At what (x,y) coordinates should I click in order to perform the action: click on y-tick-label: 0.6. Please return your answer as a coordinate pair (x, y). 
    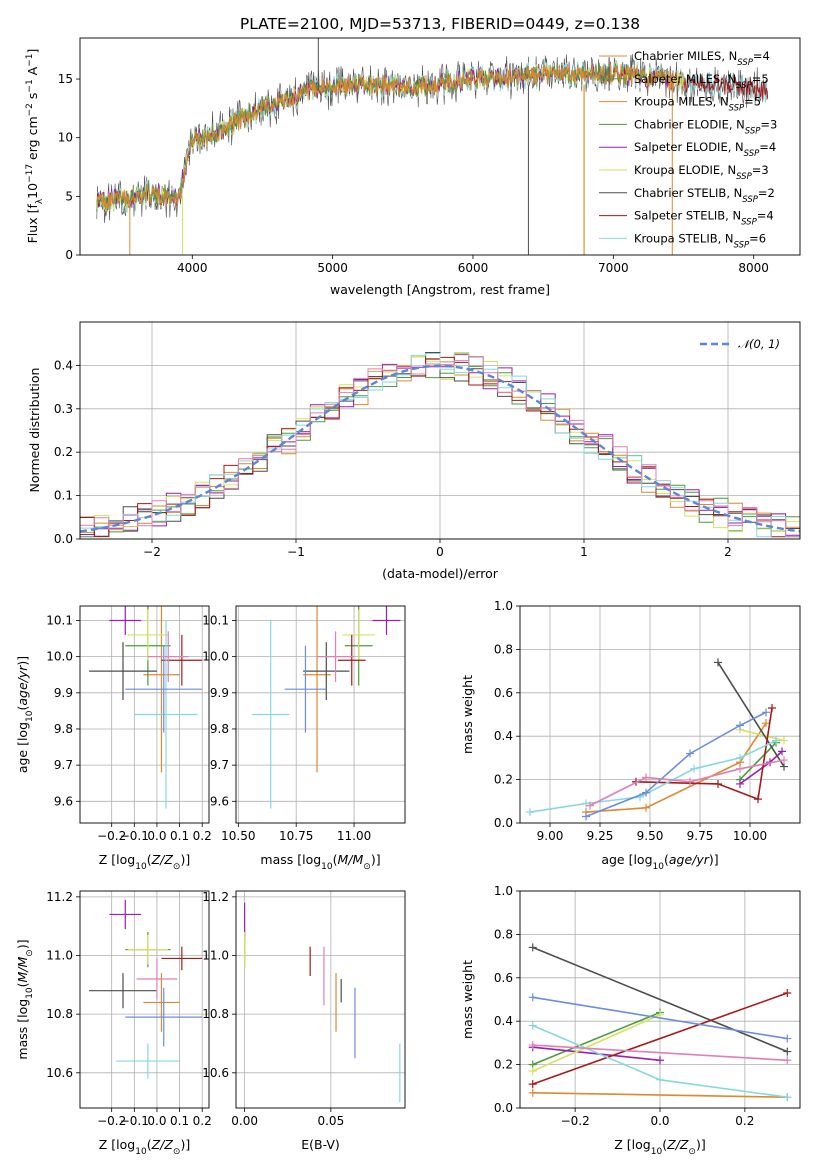
    Looking at the image, I should click on (503, 978).